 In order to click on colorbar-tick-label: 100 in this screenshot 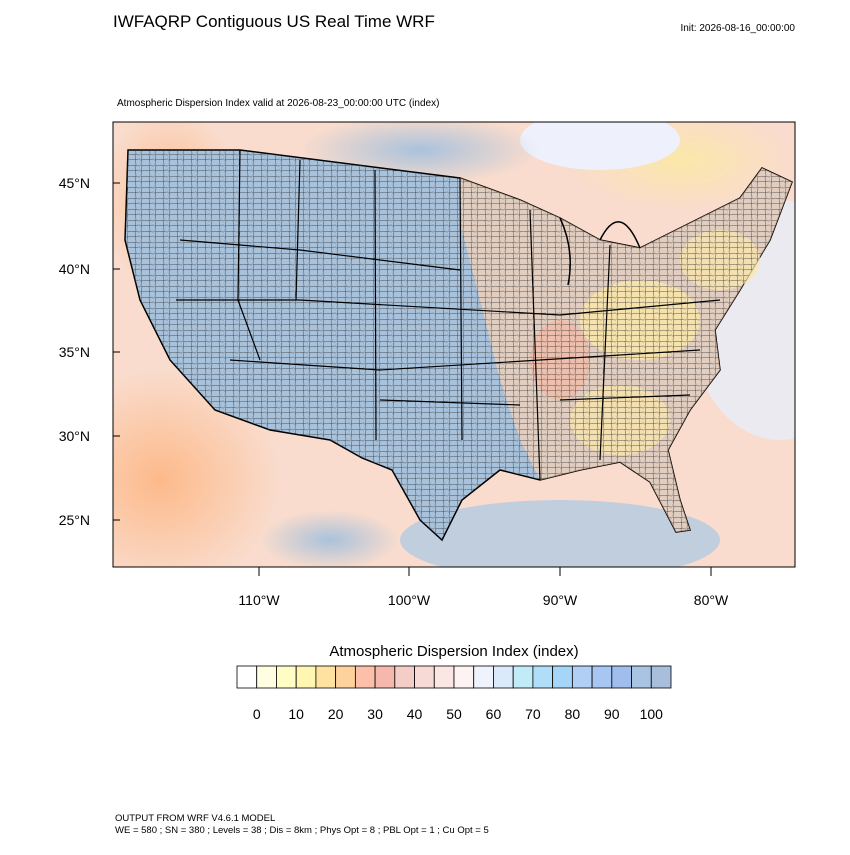, I will do `click(652, 714)`.